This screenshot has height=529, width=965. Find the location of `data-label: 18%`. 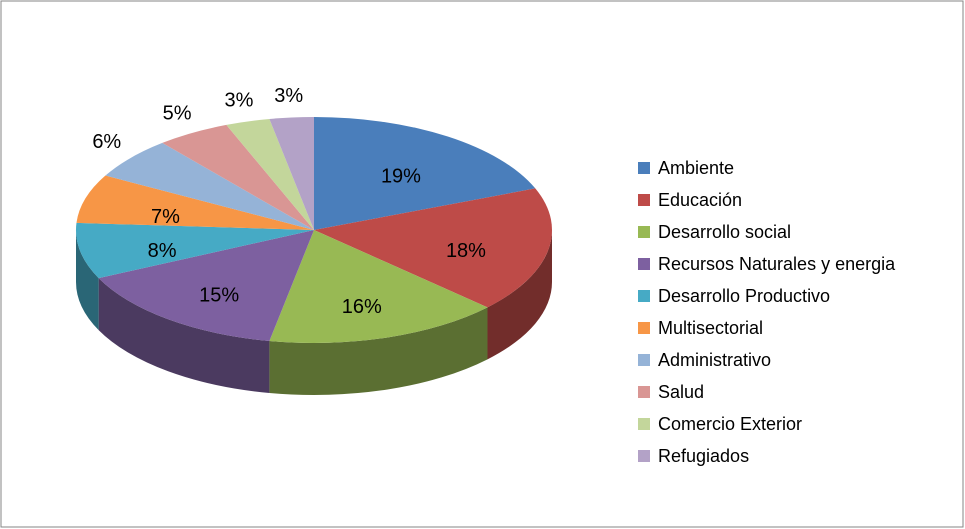

data-label: 18% is located at coordinates (466, 251).